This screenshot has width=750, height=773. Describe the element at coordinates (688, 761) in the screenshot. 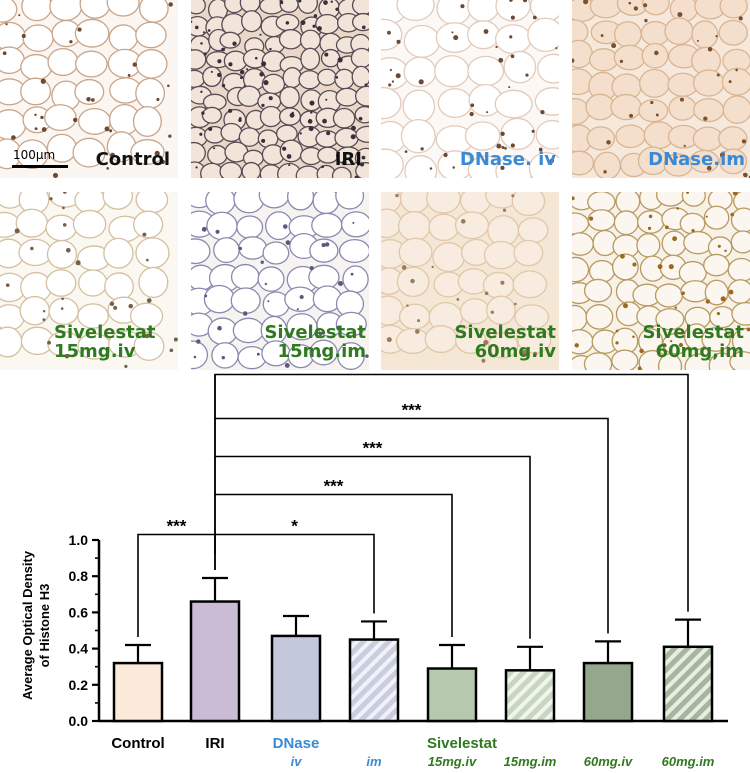

I see `x-label-sivelestat-60mg-im: 60mg.im` at that location.